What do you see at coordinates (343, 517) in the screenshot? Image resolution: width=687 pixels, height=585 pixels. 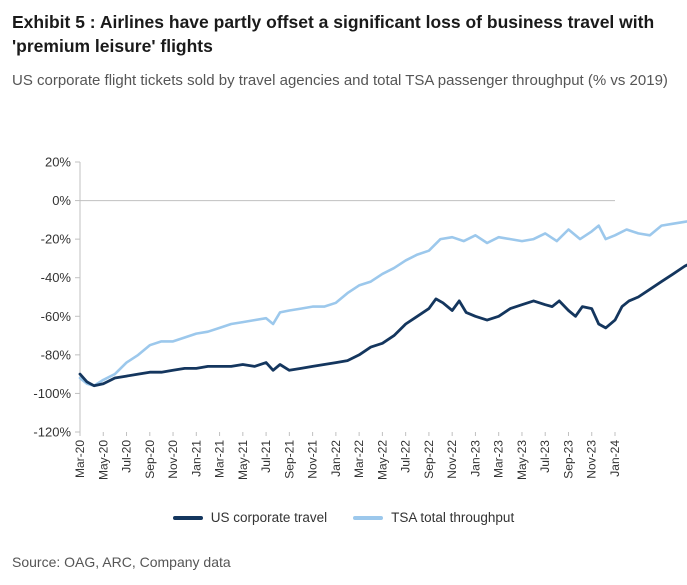 I see `legend: US corporate travel TSA total throughput` at bounding box center [343, 517].